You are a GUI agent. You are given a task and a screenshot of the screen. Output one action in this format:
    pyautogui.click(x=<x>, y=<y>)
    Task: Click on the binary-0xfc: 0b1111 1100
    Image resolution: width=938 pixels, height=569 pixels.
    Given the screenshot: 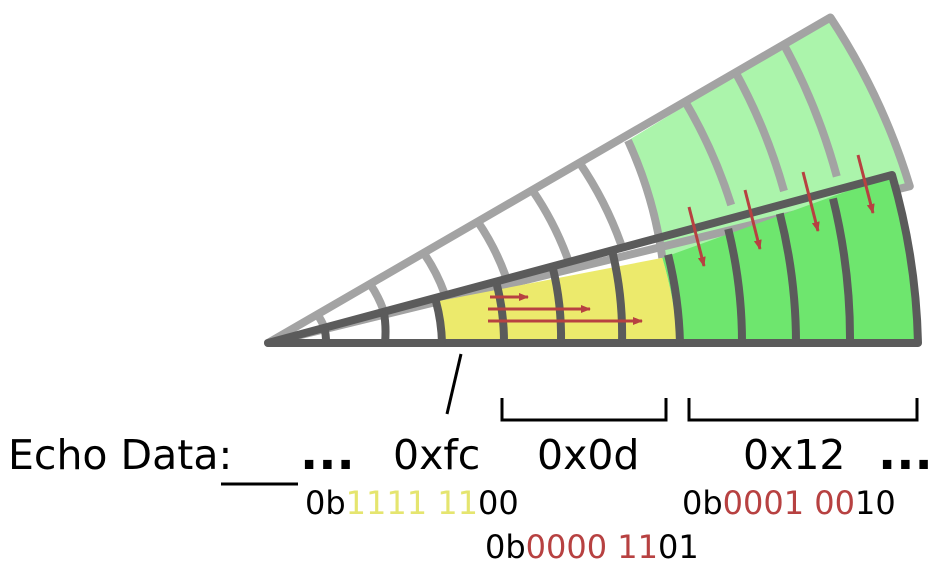 What is the action you would take?
    pyautogui.click(x=412, y=503)
    